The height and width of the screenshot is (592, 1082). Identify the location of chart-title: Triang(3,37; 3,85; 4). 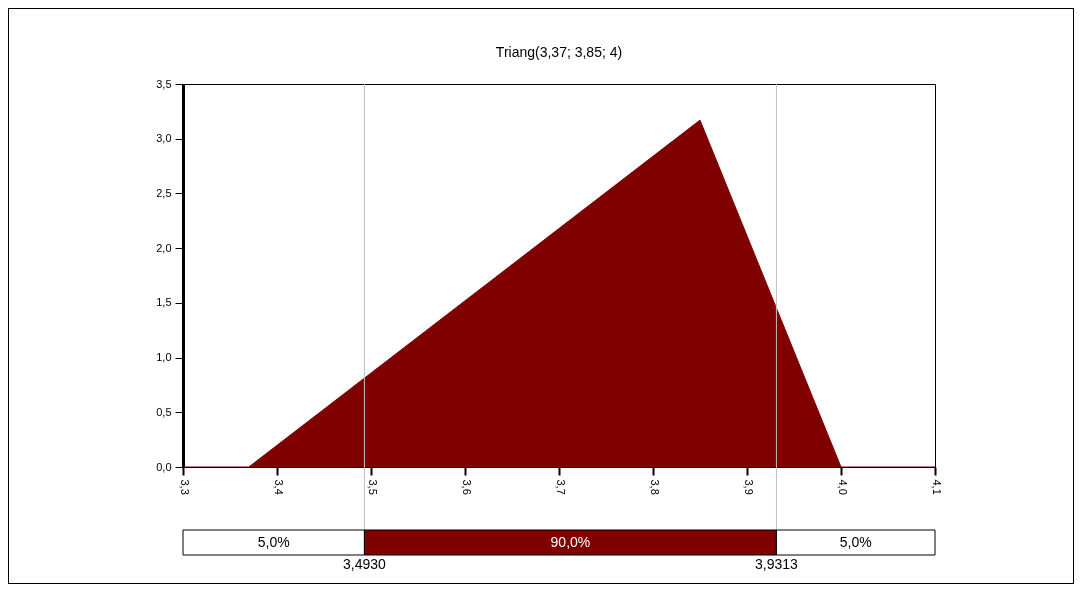
(559, 52).